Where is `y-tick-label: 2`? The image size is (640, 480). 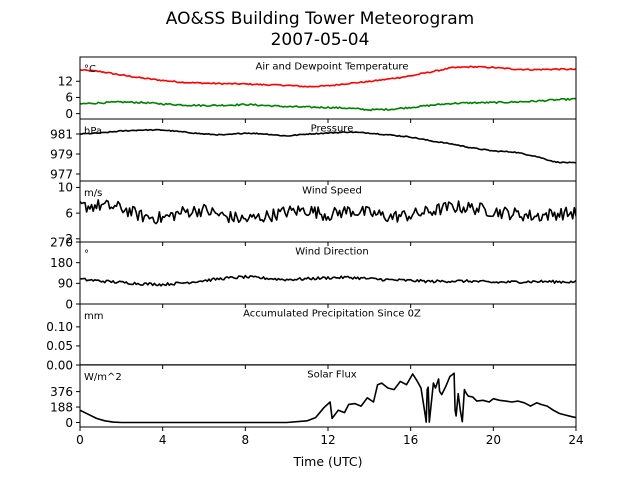 y-tick-label: 2 is located at coordinates (69, 239).